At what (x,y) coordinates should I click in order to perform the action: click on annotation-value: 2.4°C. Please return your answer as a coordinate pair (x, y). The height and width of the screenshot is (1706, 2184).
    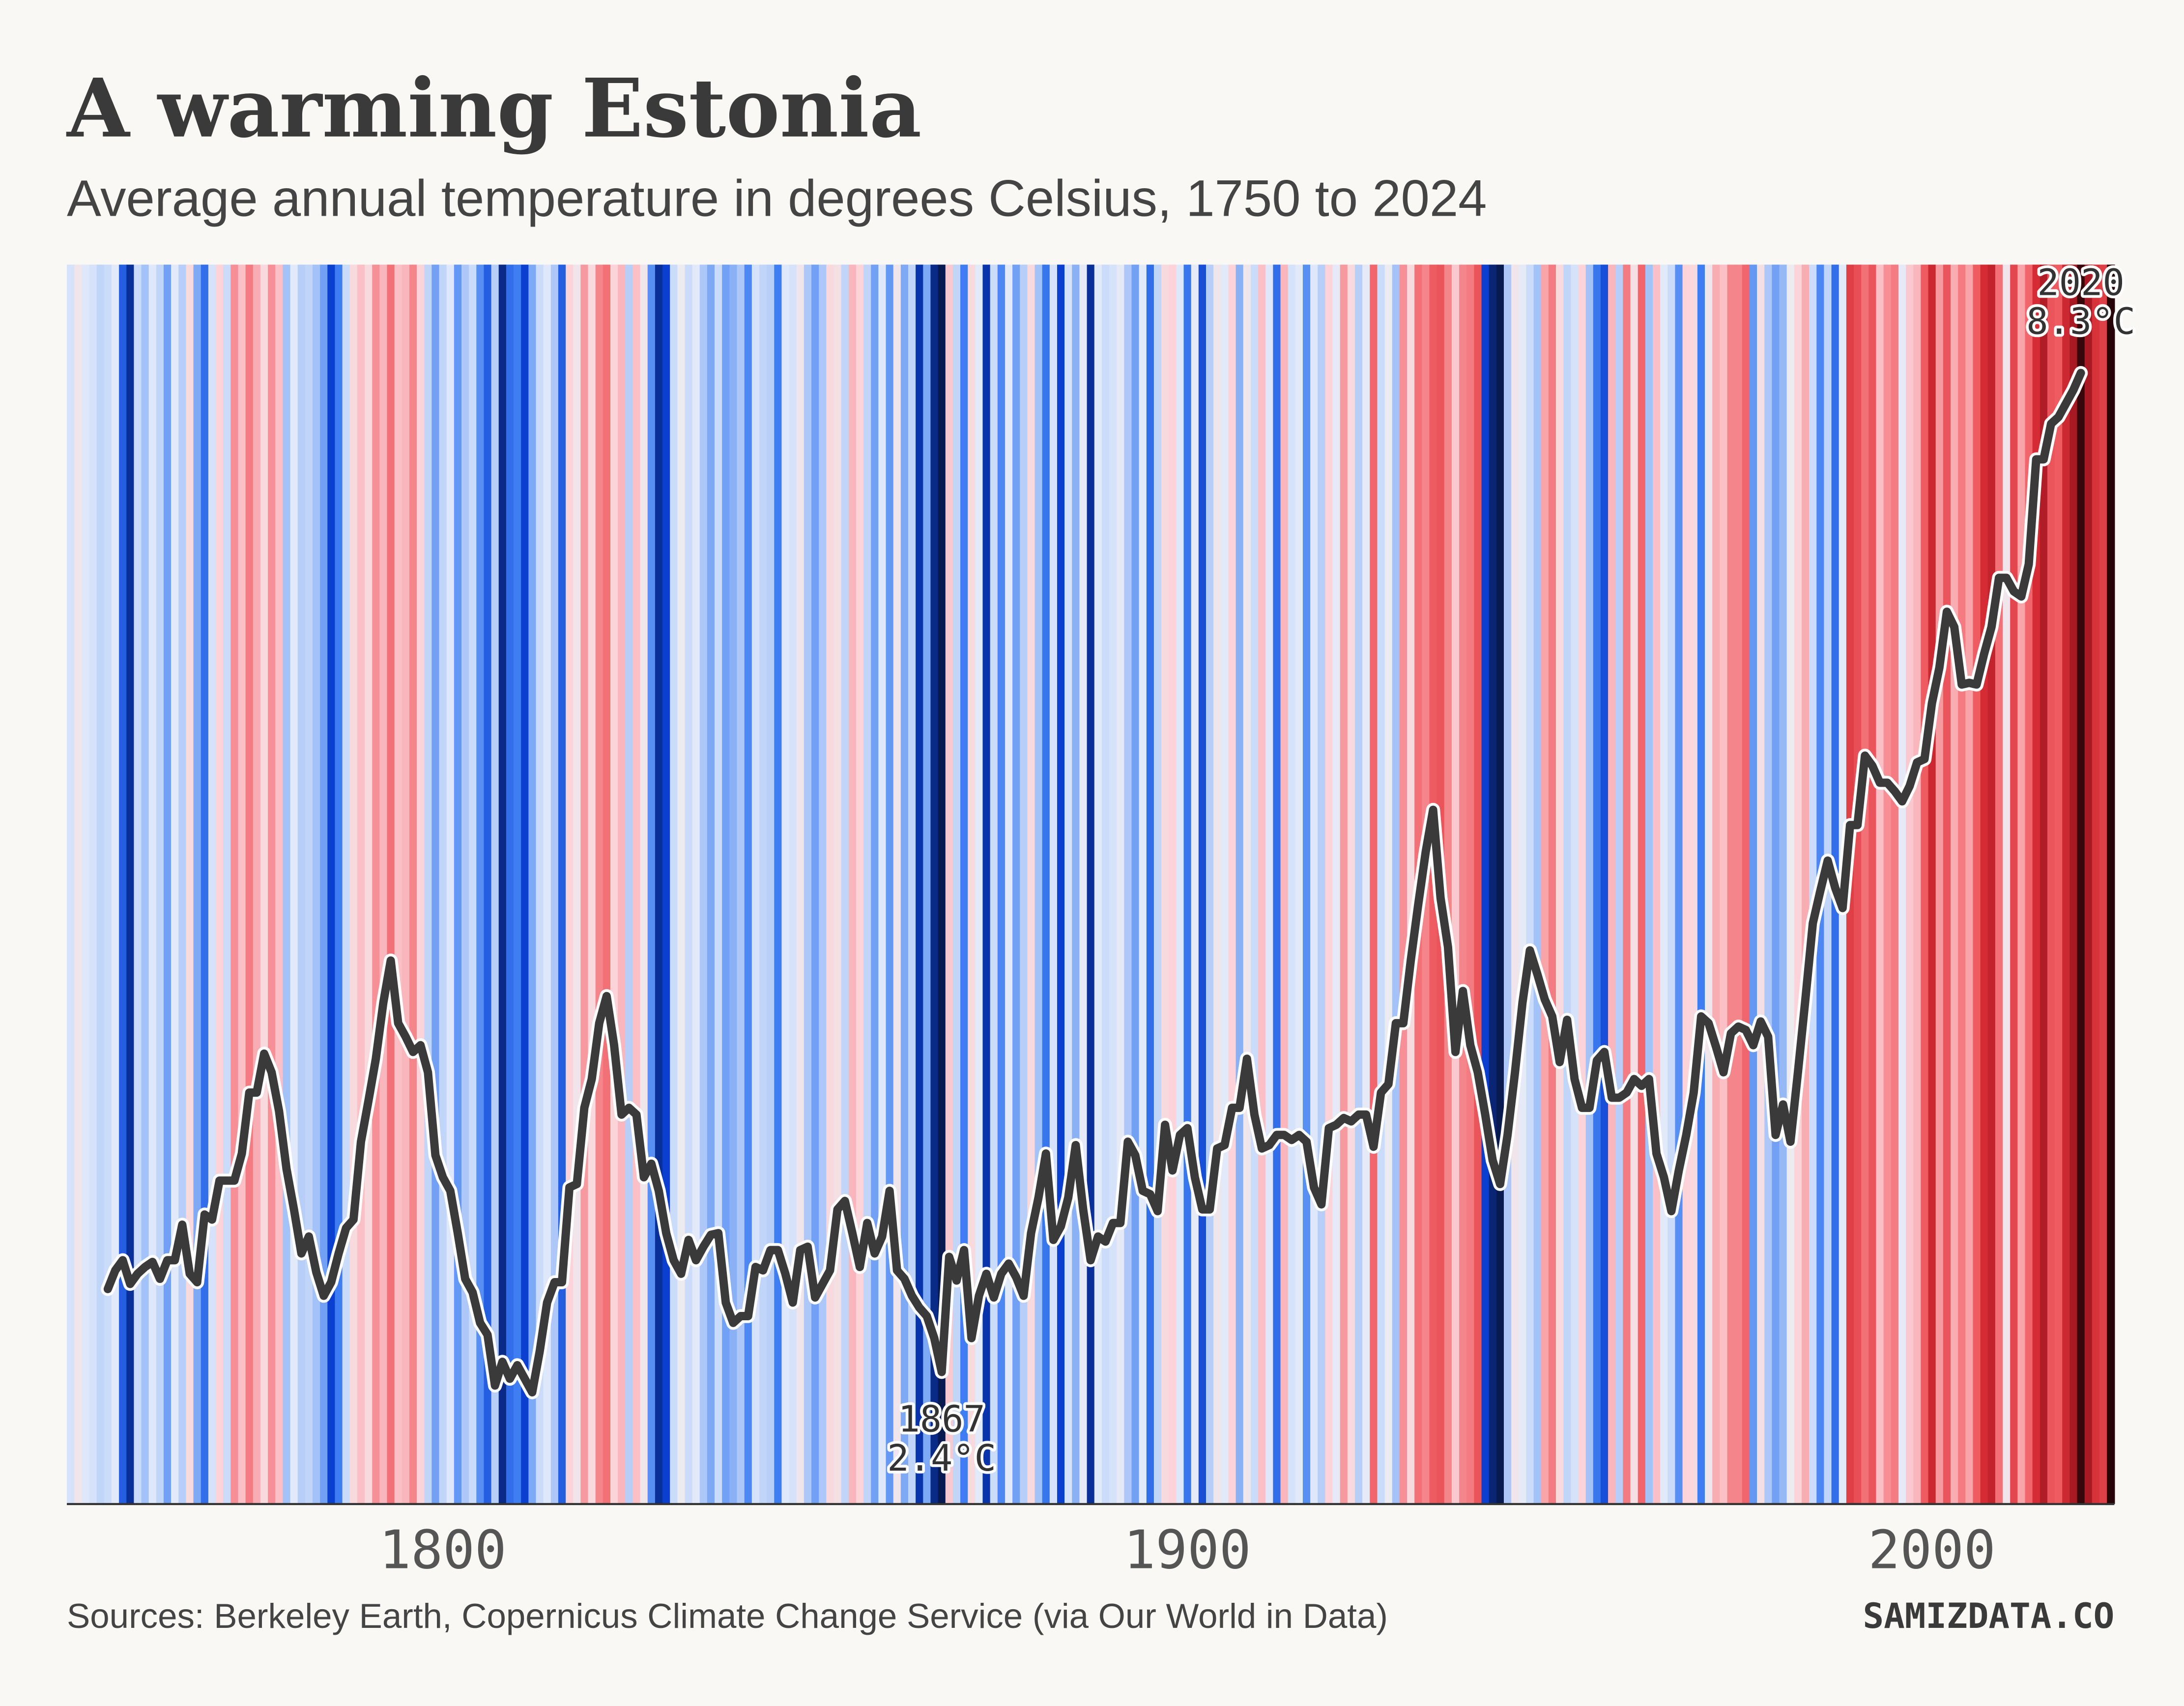
    Looking at the image, I should click on (941, 1458).